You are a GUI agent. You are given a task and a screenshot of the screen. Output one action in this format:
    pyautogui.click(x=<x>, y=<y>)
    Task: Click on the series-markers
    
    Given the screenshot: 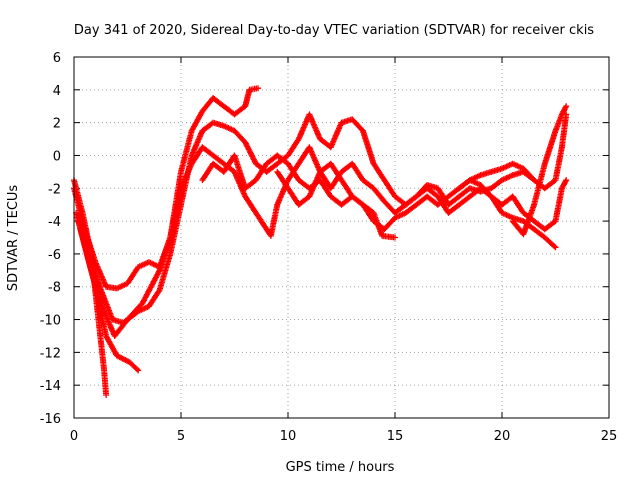 What is the action you would take?
    pyautogui.click(x=513, y=151)
    